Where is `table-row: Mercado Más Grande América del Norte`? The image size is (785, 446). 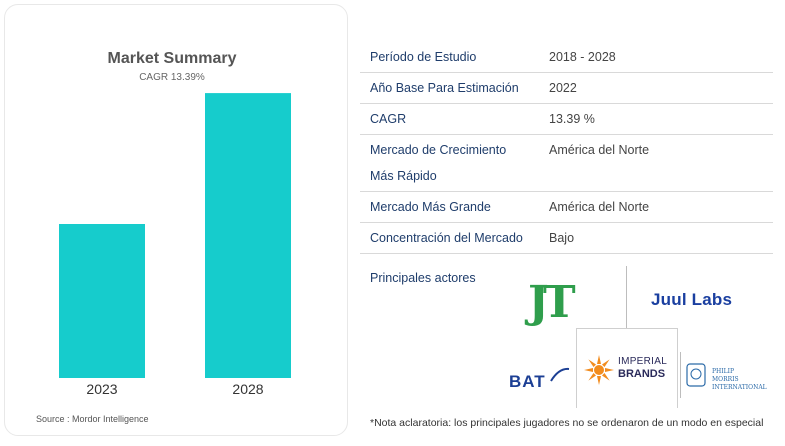 table-row: Mercado Más Grande América del Norte is located at coordinates (566, 207).